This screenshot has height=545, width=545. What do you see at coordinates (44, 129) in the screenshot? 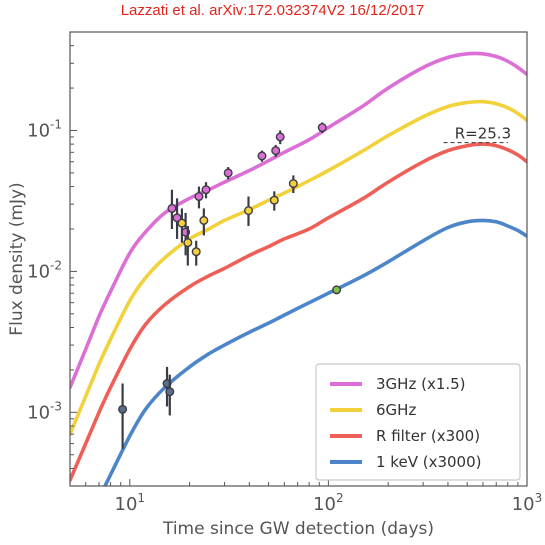
I see `y-tick-label: 10⁻¹` at bounding box center [44, 129].